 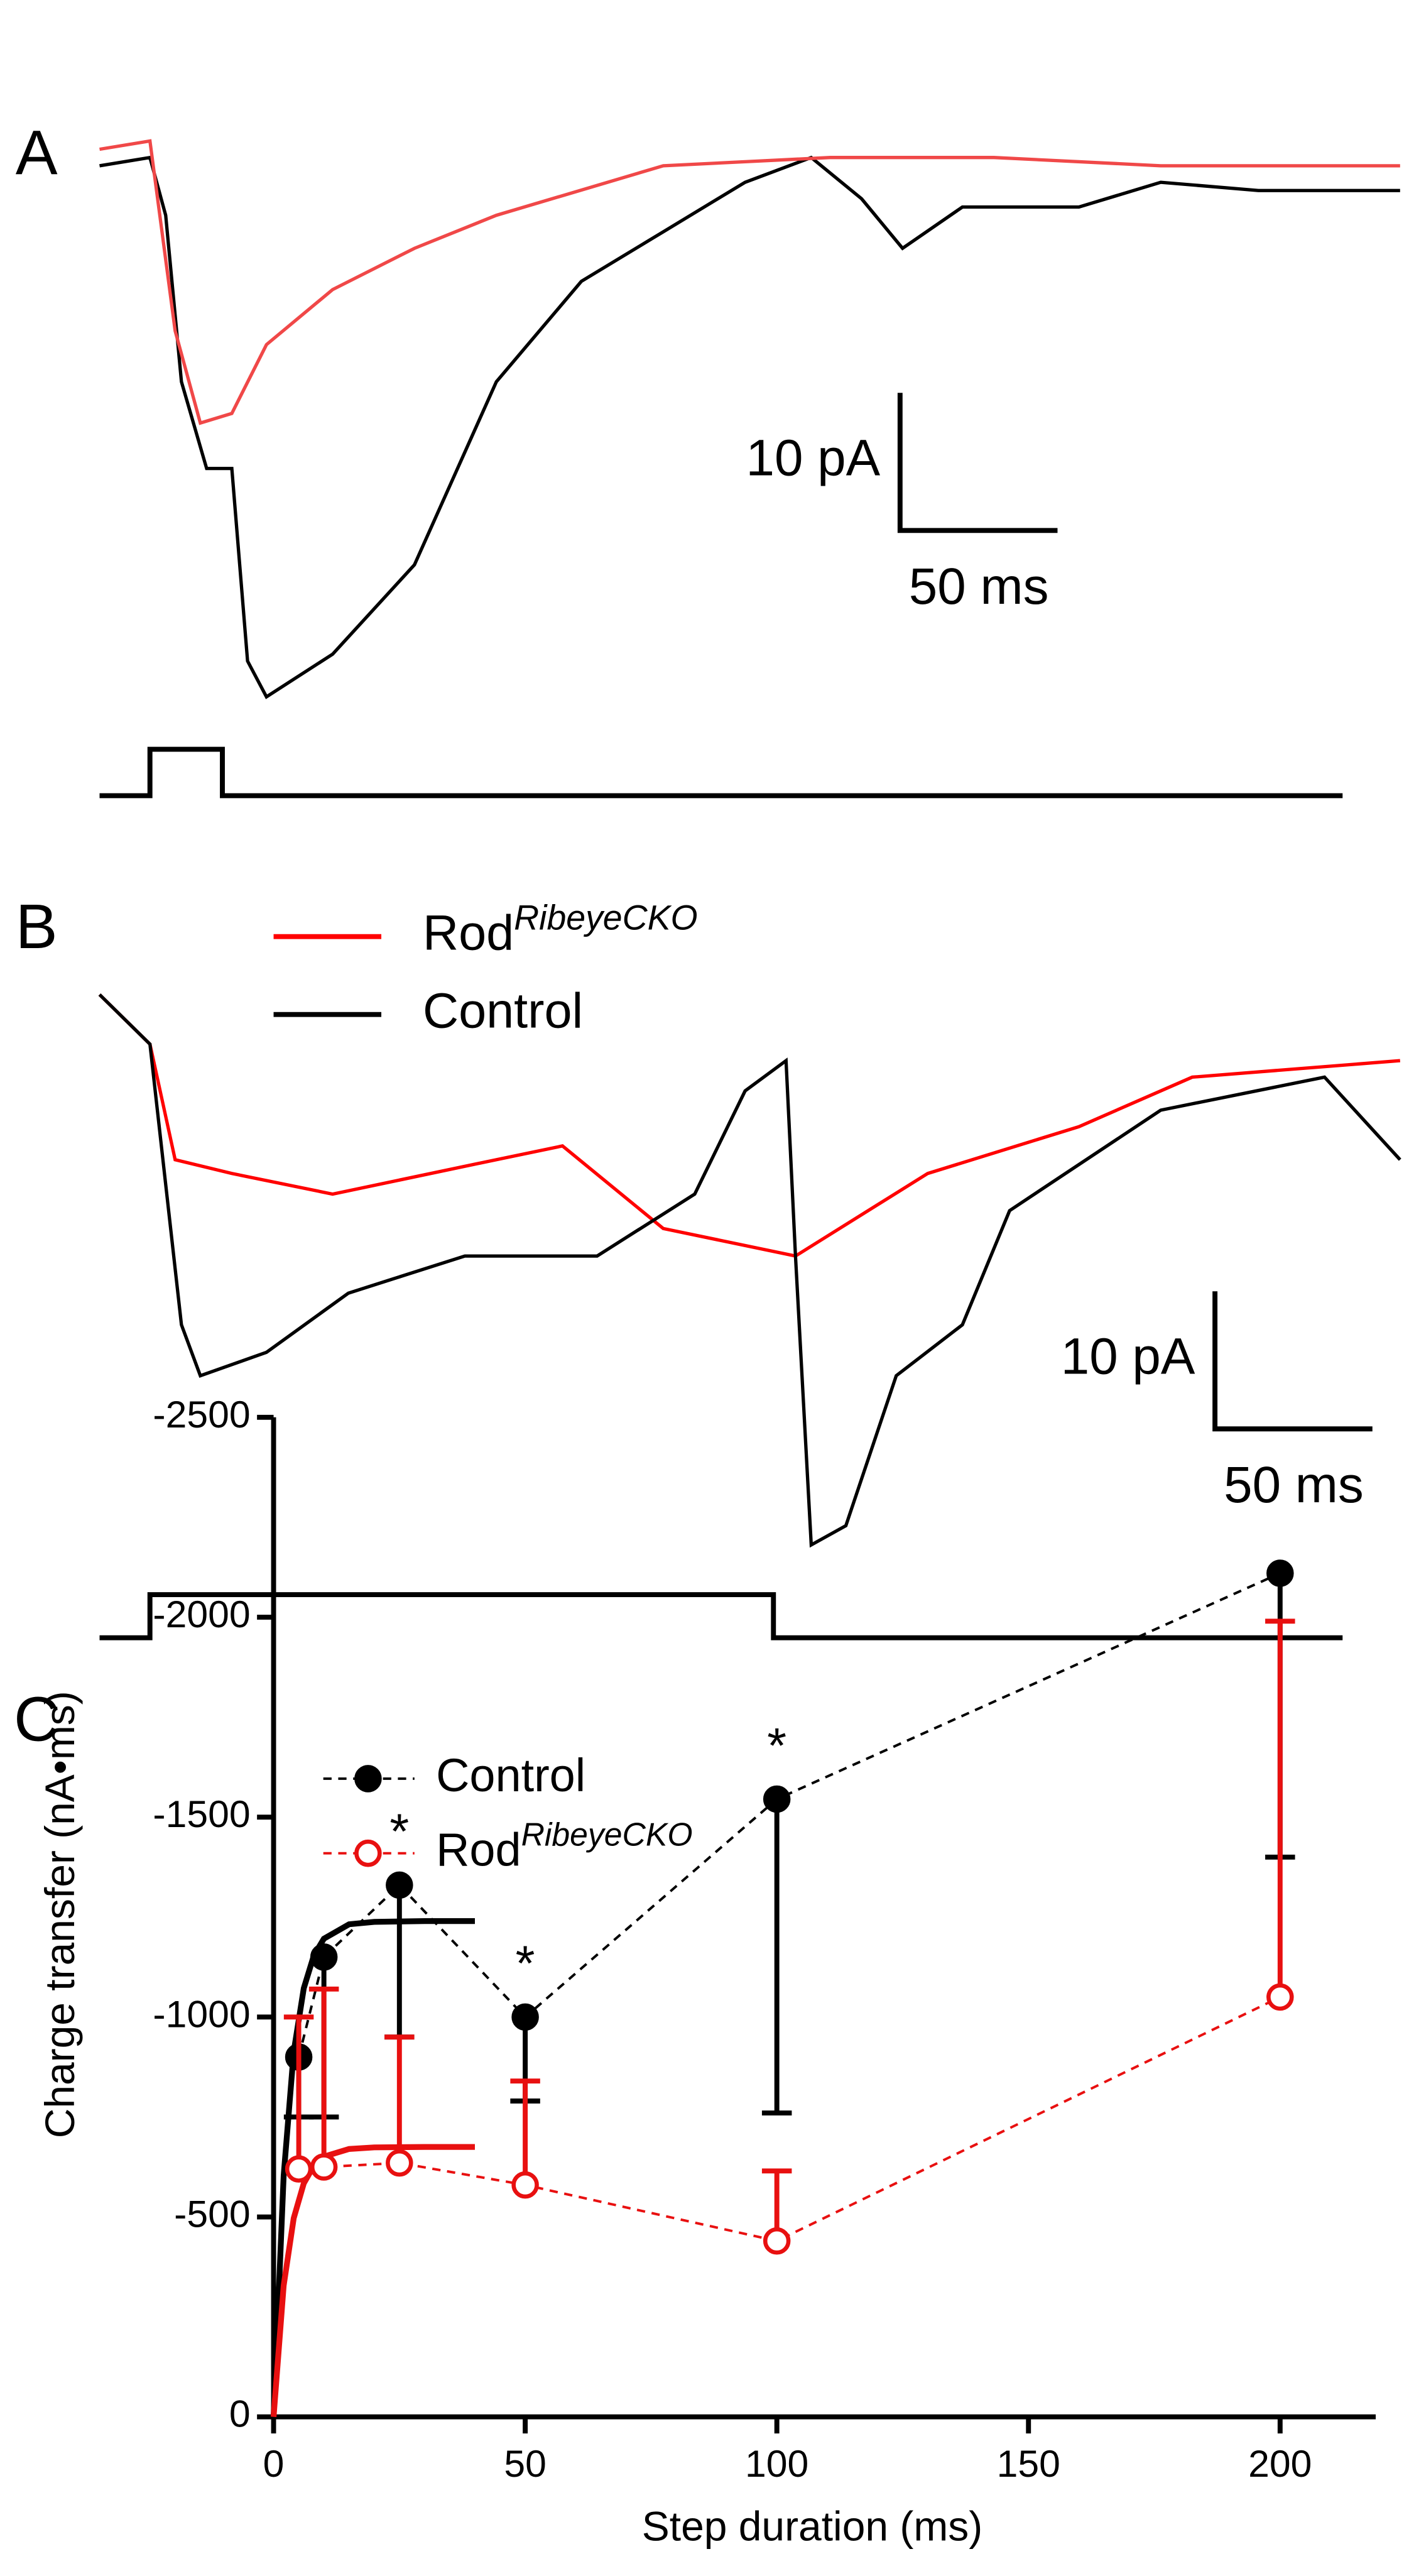 I want to click on y-axis-label: Charge transfer (nA•ms), so click(x=59, y=1915).